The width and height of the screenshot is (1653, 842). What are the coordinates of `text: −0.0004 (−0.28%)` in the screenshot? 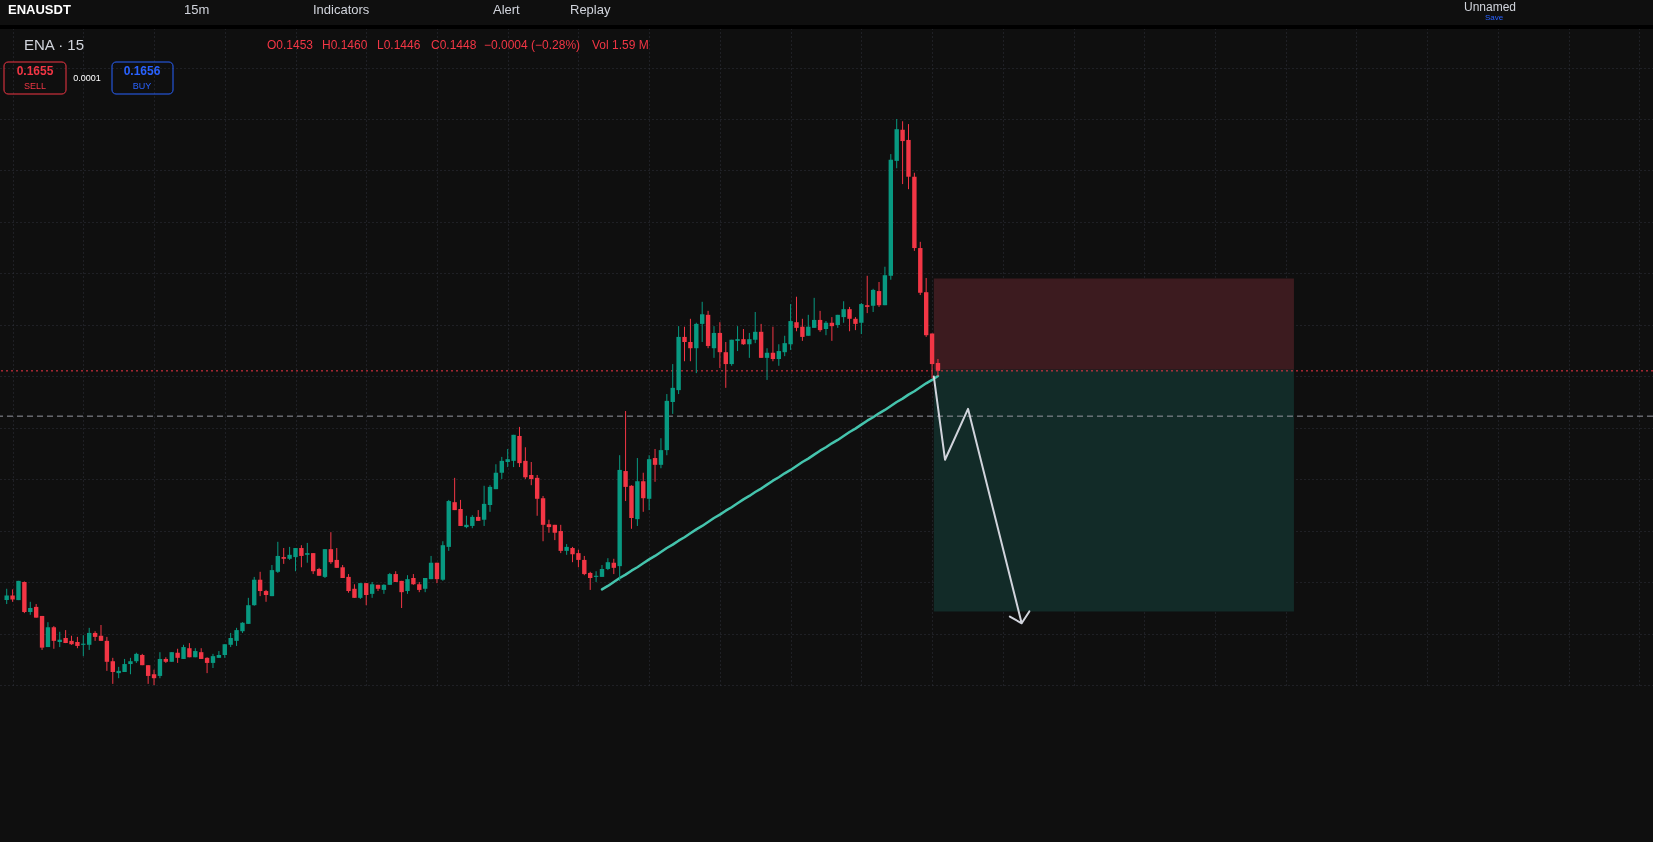 It's located at (532, 45).